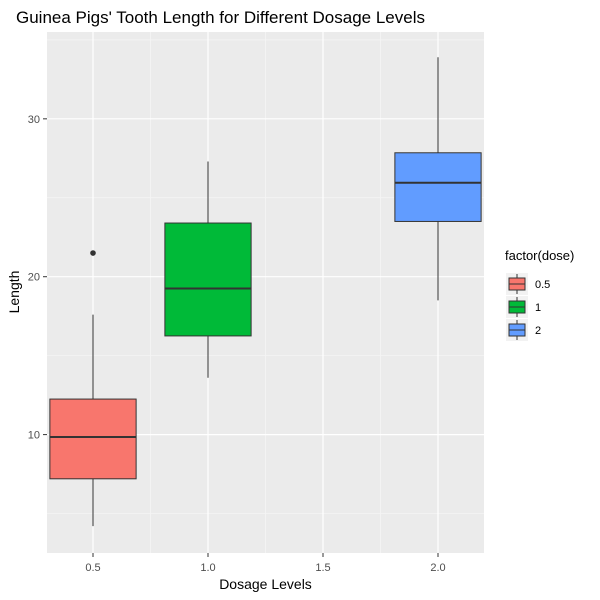  Describe the element at coordinates (437, 568) in the screenshot. I see `x-tick-label: 2.0` at that location.